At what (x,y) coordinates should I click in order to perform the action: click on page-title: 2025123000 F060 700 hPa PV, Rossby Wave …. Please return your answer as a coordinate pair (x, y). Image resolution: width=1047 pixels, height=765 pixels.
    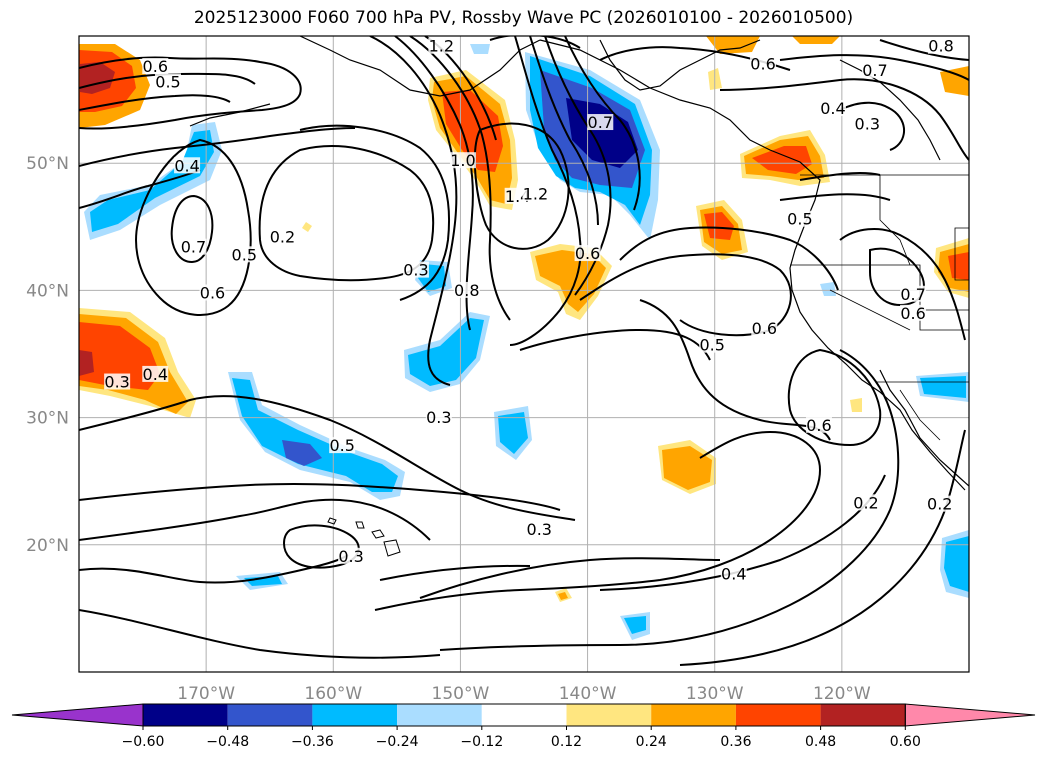
    Looking at the image, I should click on (523, 18).